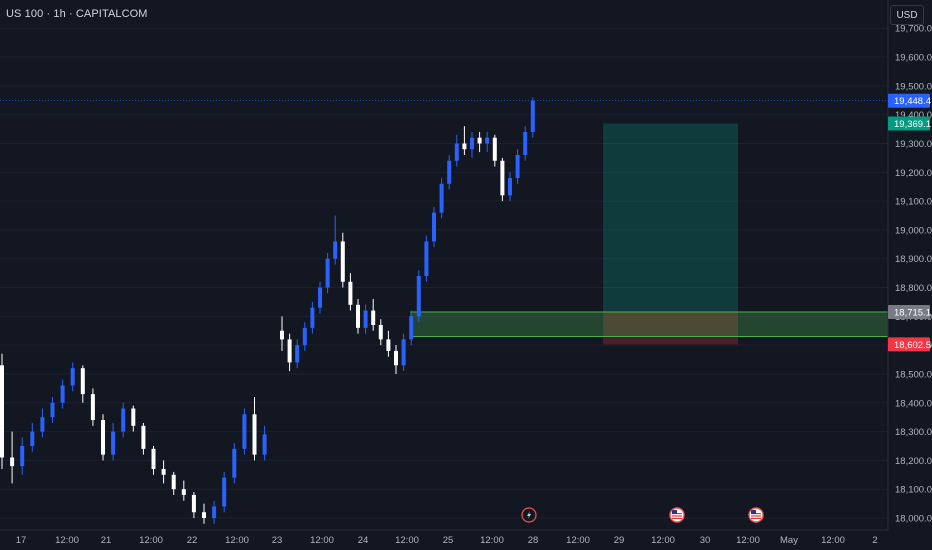 This screenshot has width=932, height=550. Describe the element at coordinates (913, 490) in the screenshot. I see `price-tick-label: 18,100.0` at that location.